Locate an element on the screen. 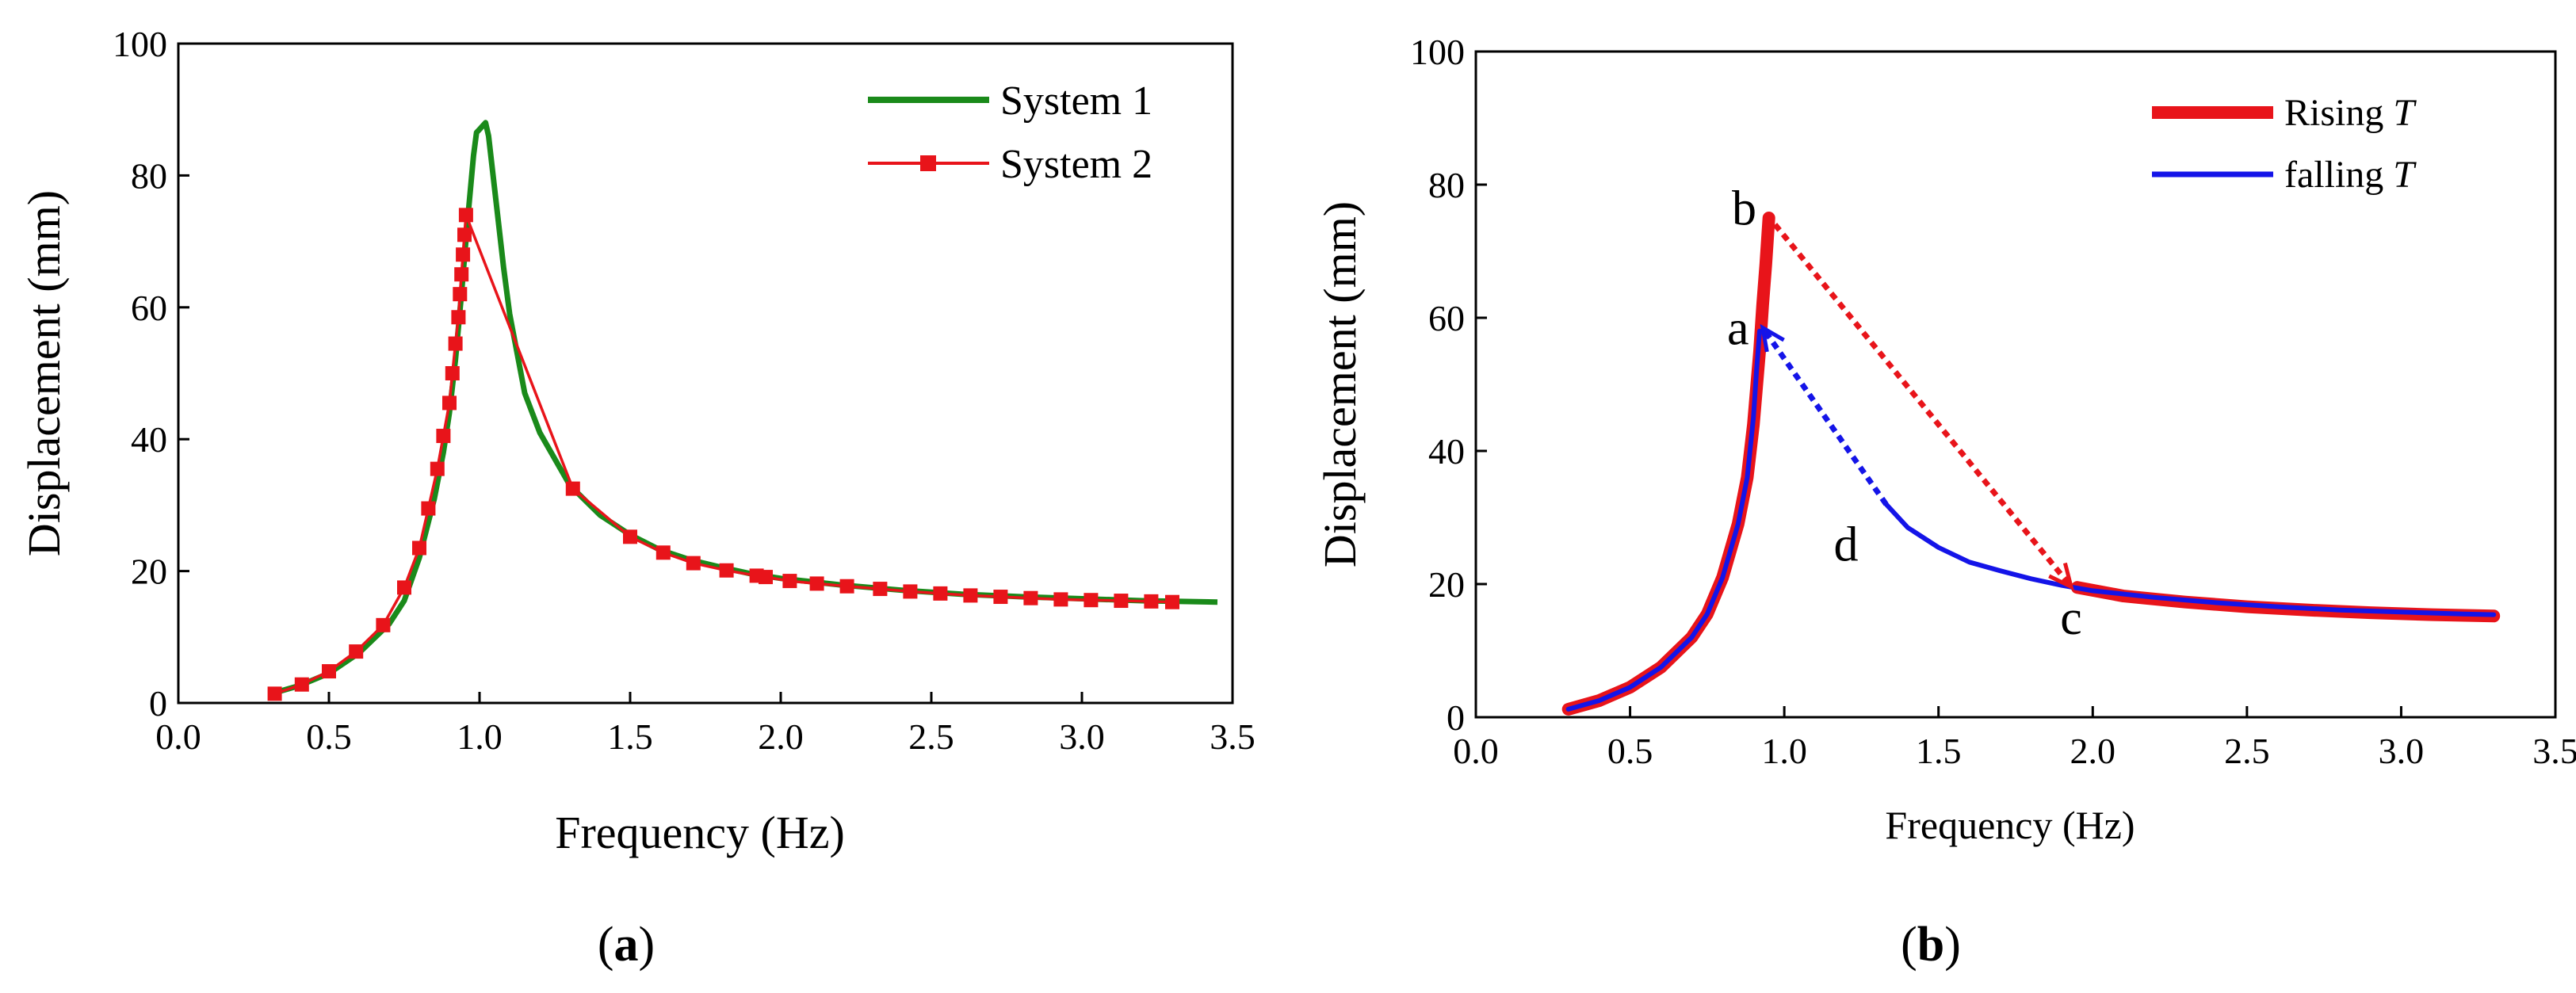 The height and width of the screenshot is (993, 2576). caption-b-open: ( is located at coordinates (1909, 945).